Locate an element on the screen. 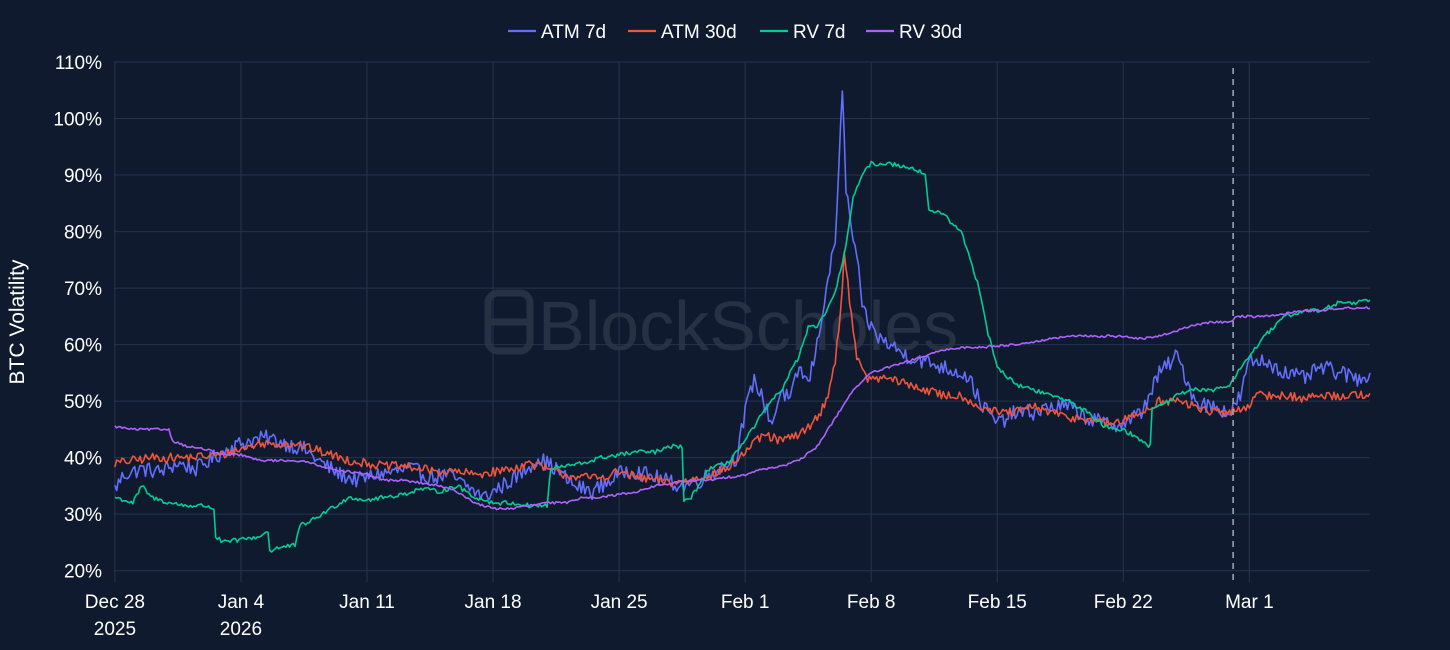 The image size is (1450, 650). x-tick-label: Feb 22 is located at coordinates (1123, 602).